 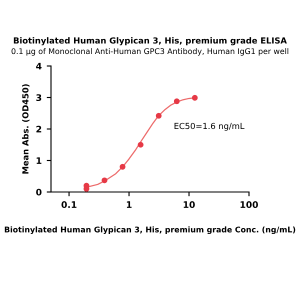 I want to click on annotation: EC50=1.6 ng/mL, so click(x=209, y=126).